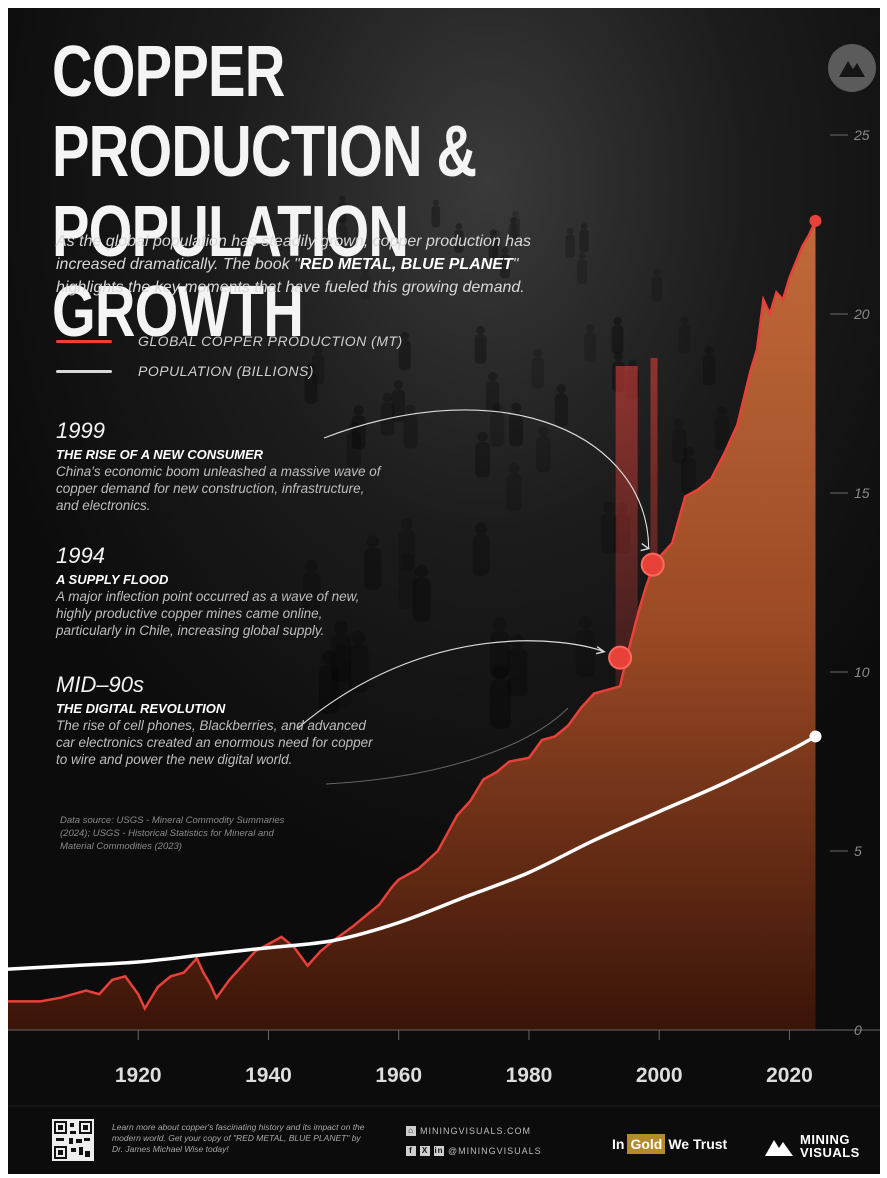 This screenshot has width=887, height=1178. I want to click on event-marker-1994, so click(620, 657).